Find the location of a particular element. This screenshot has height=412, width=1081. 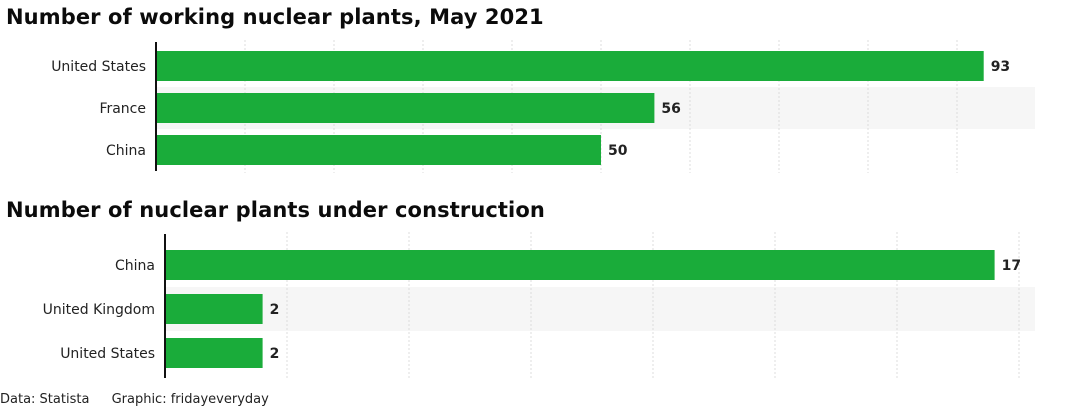

row-band is located at coordinates (600, 309).